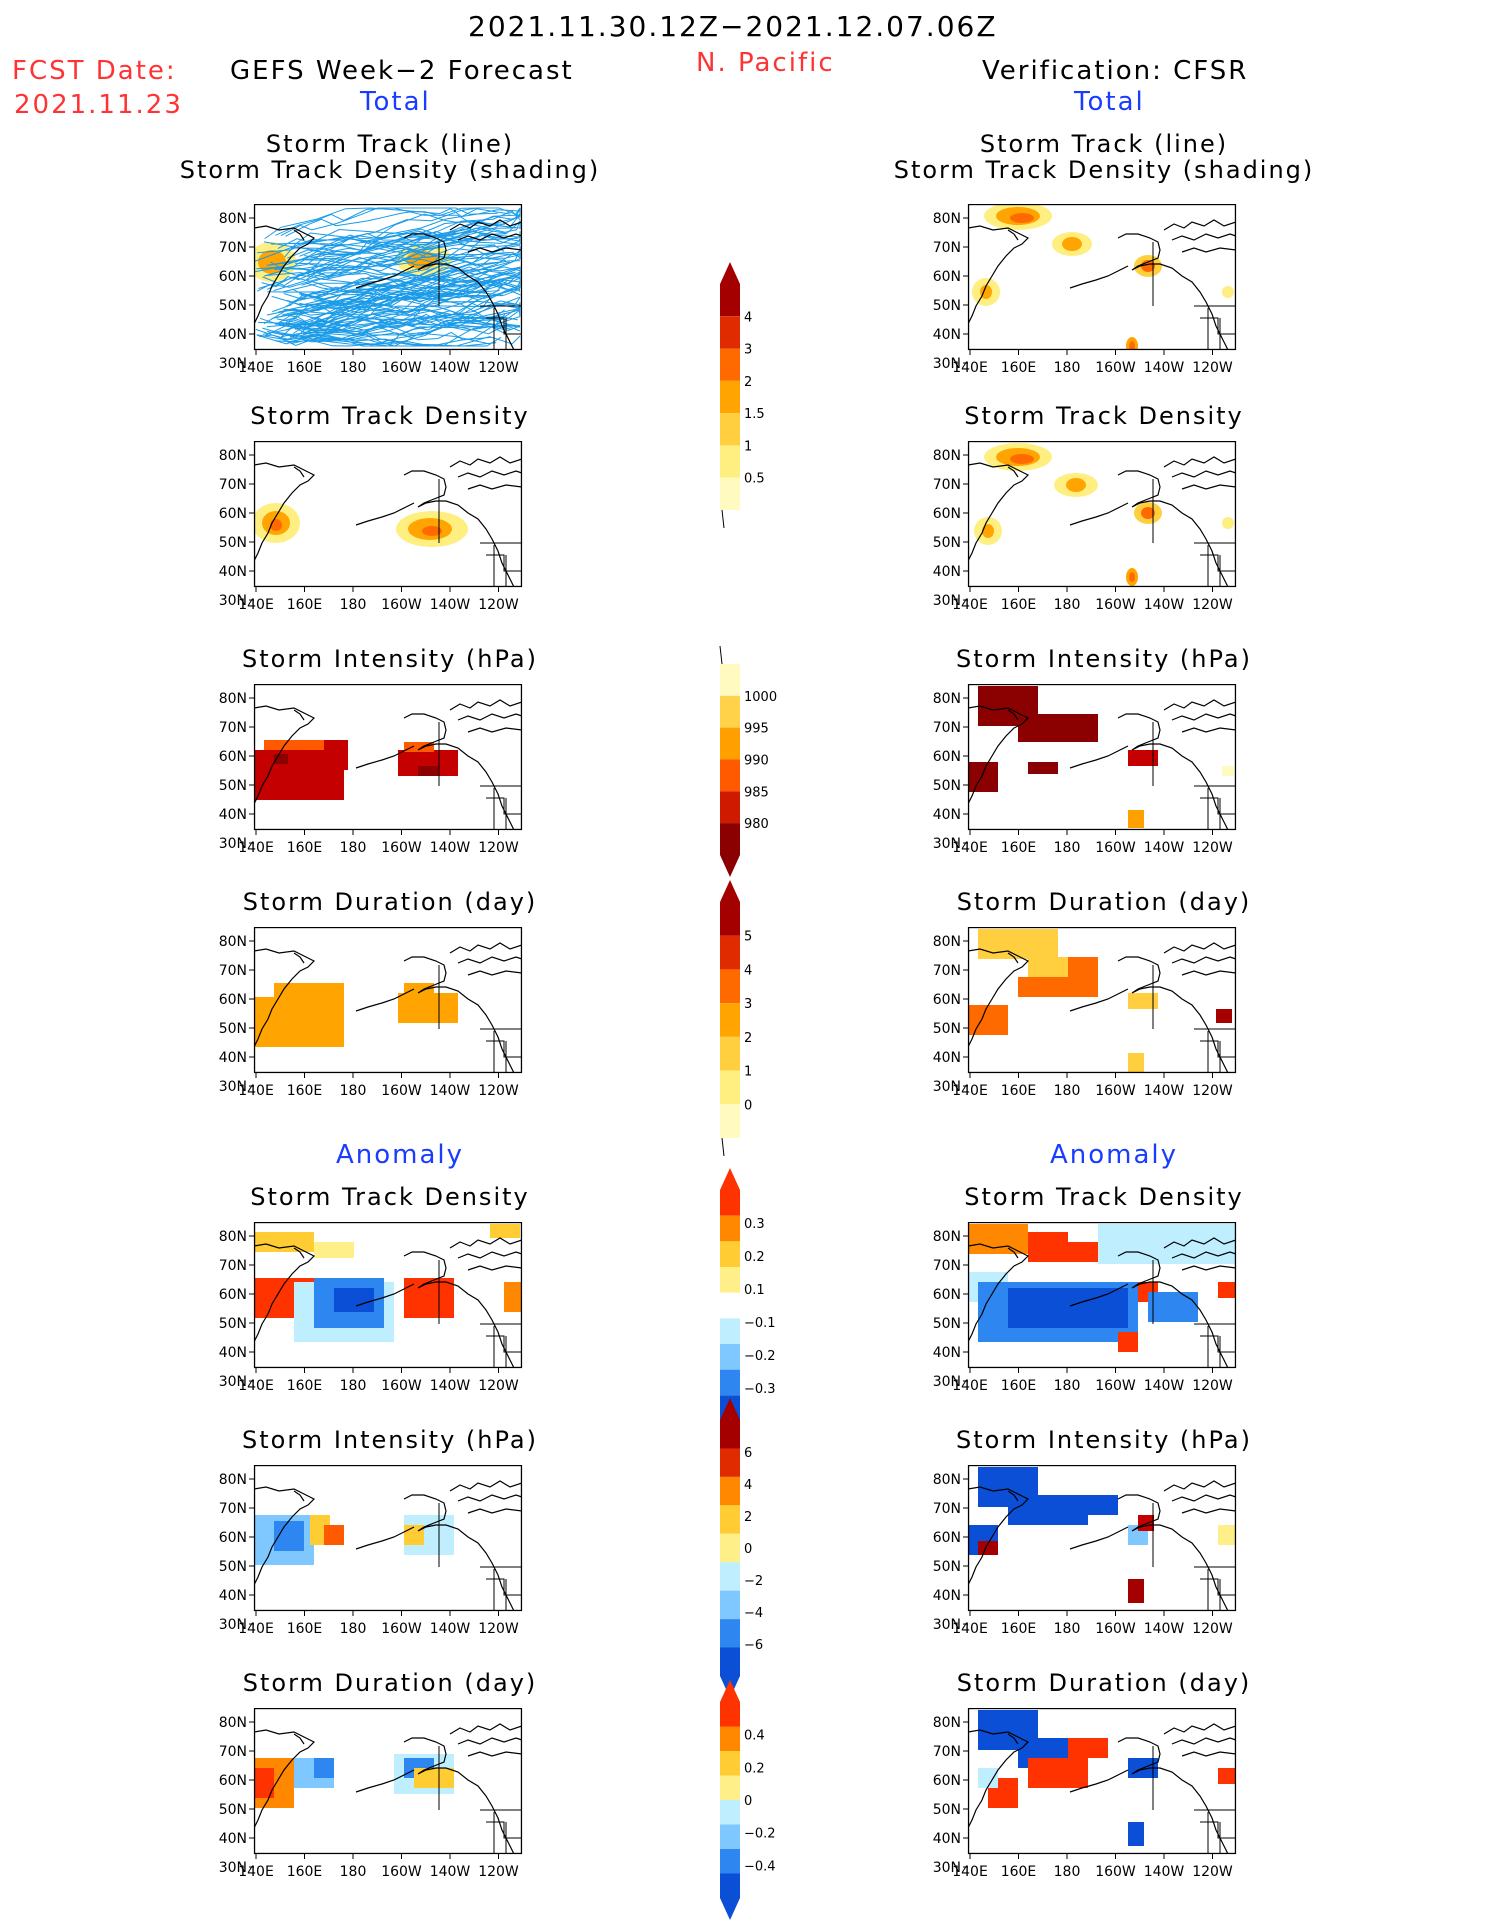 The height and width of the screenshot is (1925, 1487). I want to click on left-anom-duration-title: Storm Duration (day), so click(390, 1683).